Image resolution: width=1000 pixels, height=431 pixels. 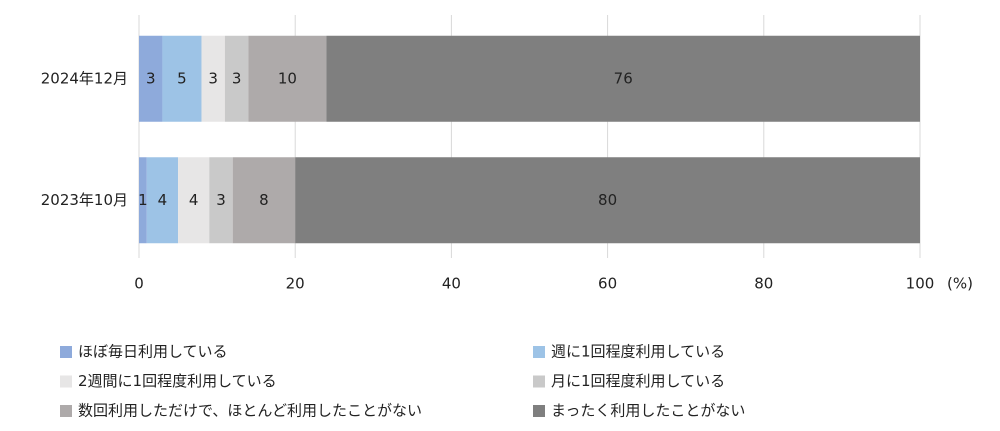 What do you see at coordinates (638, 352) in the screenshot?
I see `legend-label: 週に1回程度利用している` at bounding box center [638, 352].